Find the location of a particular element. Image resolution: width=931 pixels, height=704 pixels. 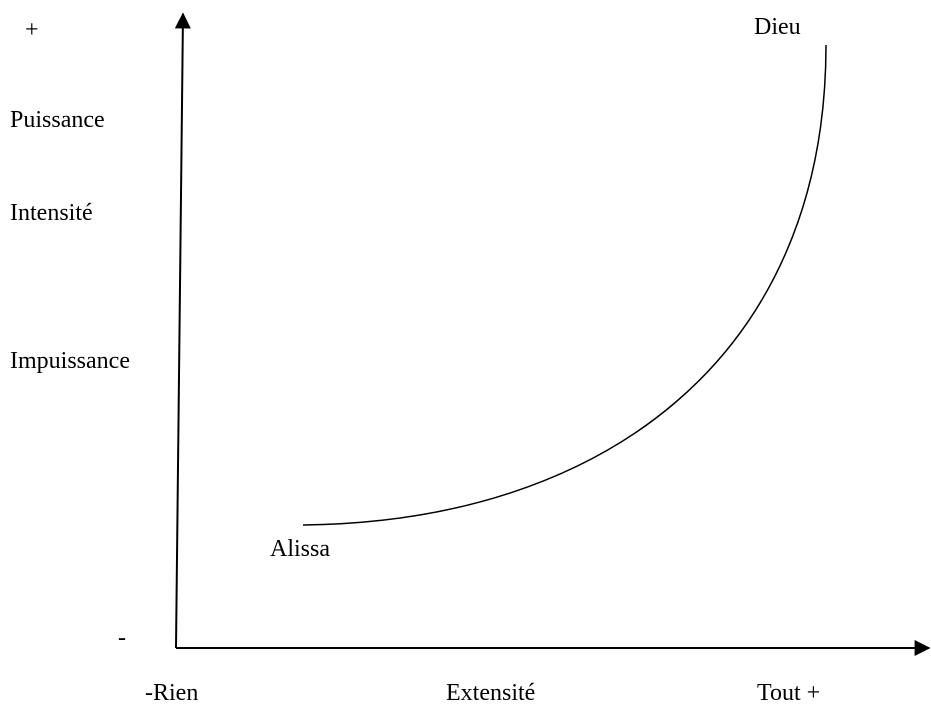

y-axis-label: Intensité is located at coordinates (51, 213).